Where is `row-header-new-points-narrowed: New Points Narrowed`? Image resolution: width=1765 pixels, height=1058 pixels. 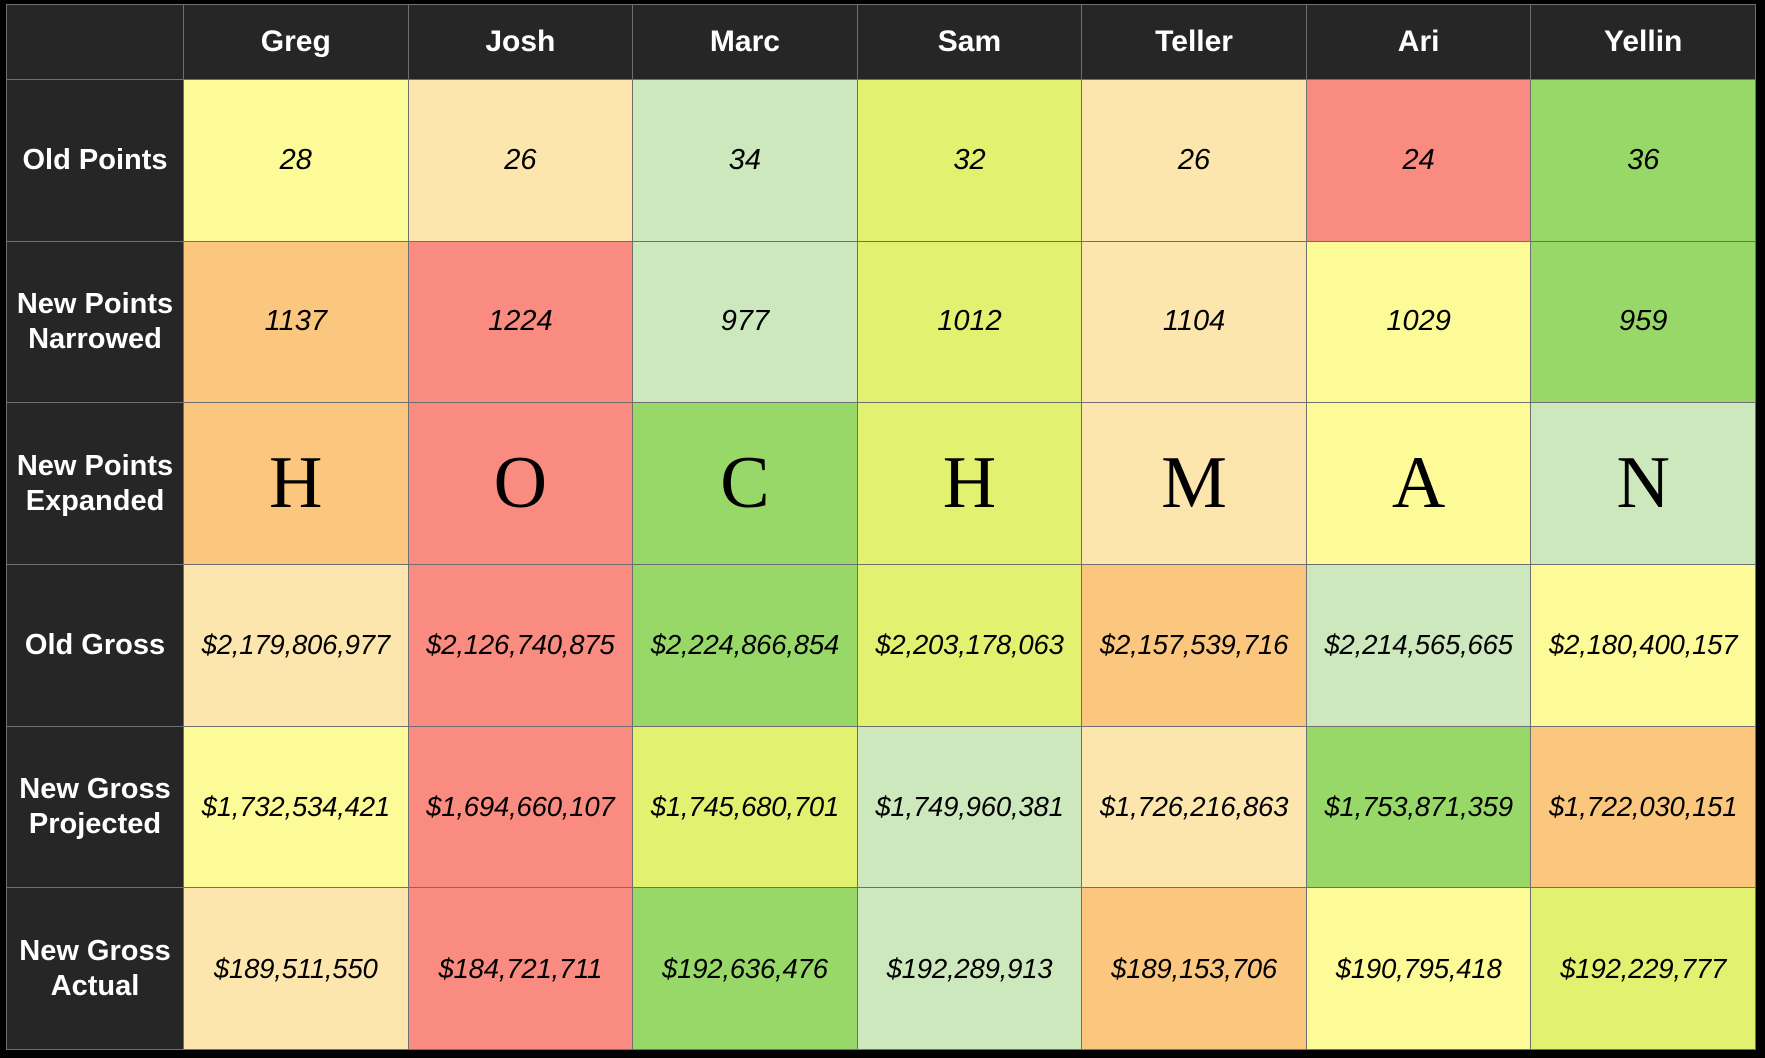 row-header-new-points-narrowed: New Points Narrowed is located at coordinates (95, 322).